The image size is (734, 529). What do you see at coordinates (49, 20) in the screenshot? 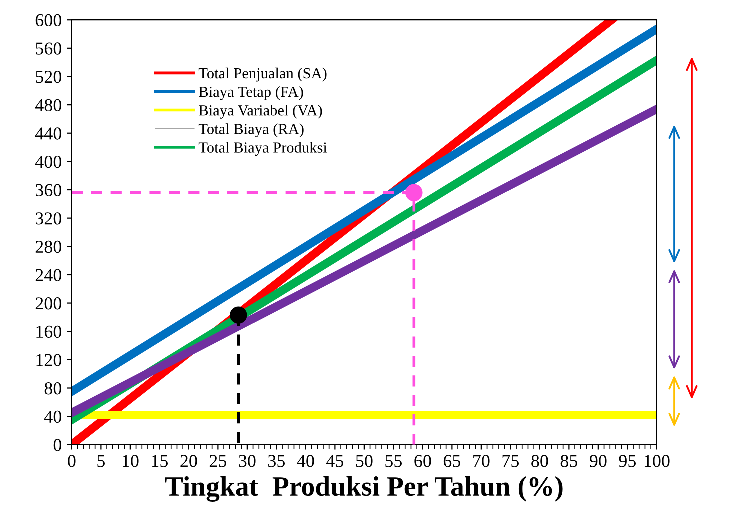
I see `y-tick-label: 600` at bounding box center [49, 20].